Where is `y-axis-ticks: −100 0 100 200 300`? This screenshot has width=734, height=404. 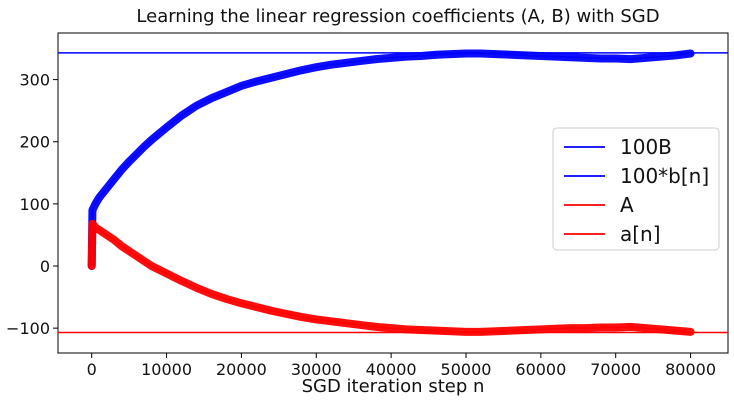 y-axis-ticks: −100 0 100 200 300 is located at coordinates (32, 204).